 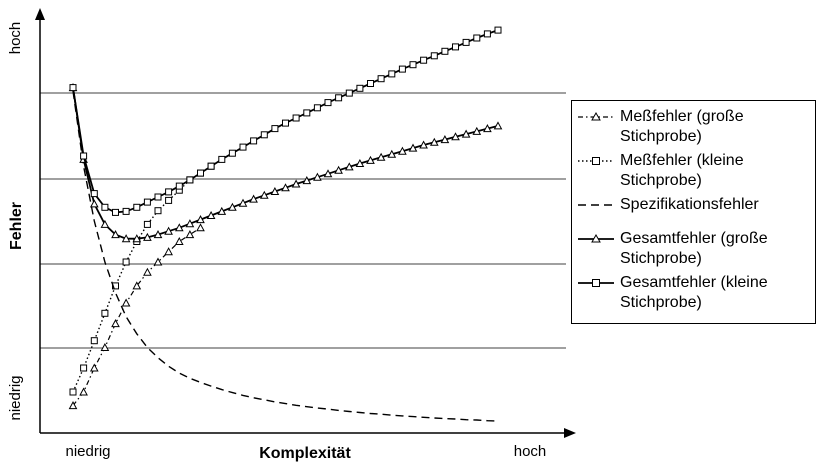 What do you see at coordinates (694, 293) in the screenshot?
I see `legend-item-gesamtfehler-klein: Gesamtfehler (kleine Stichprobe)` at bounding box center [694, 293].